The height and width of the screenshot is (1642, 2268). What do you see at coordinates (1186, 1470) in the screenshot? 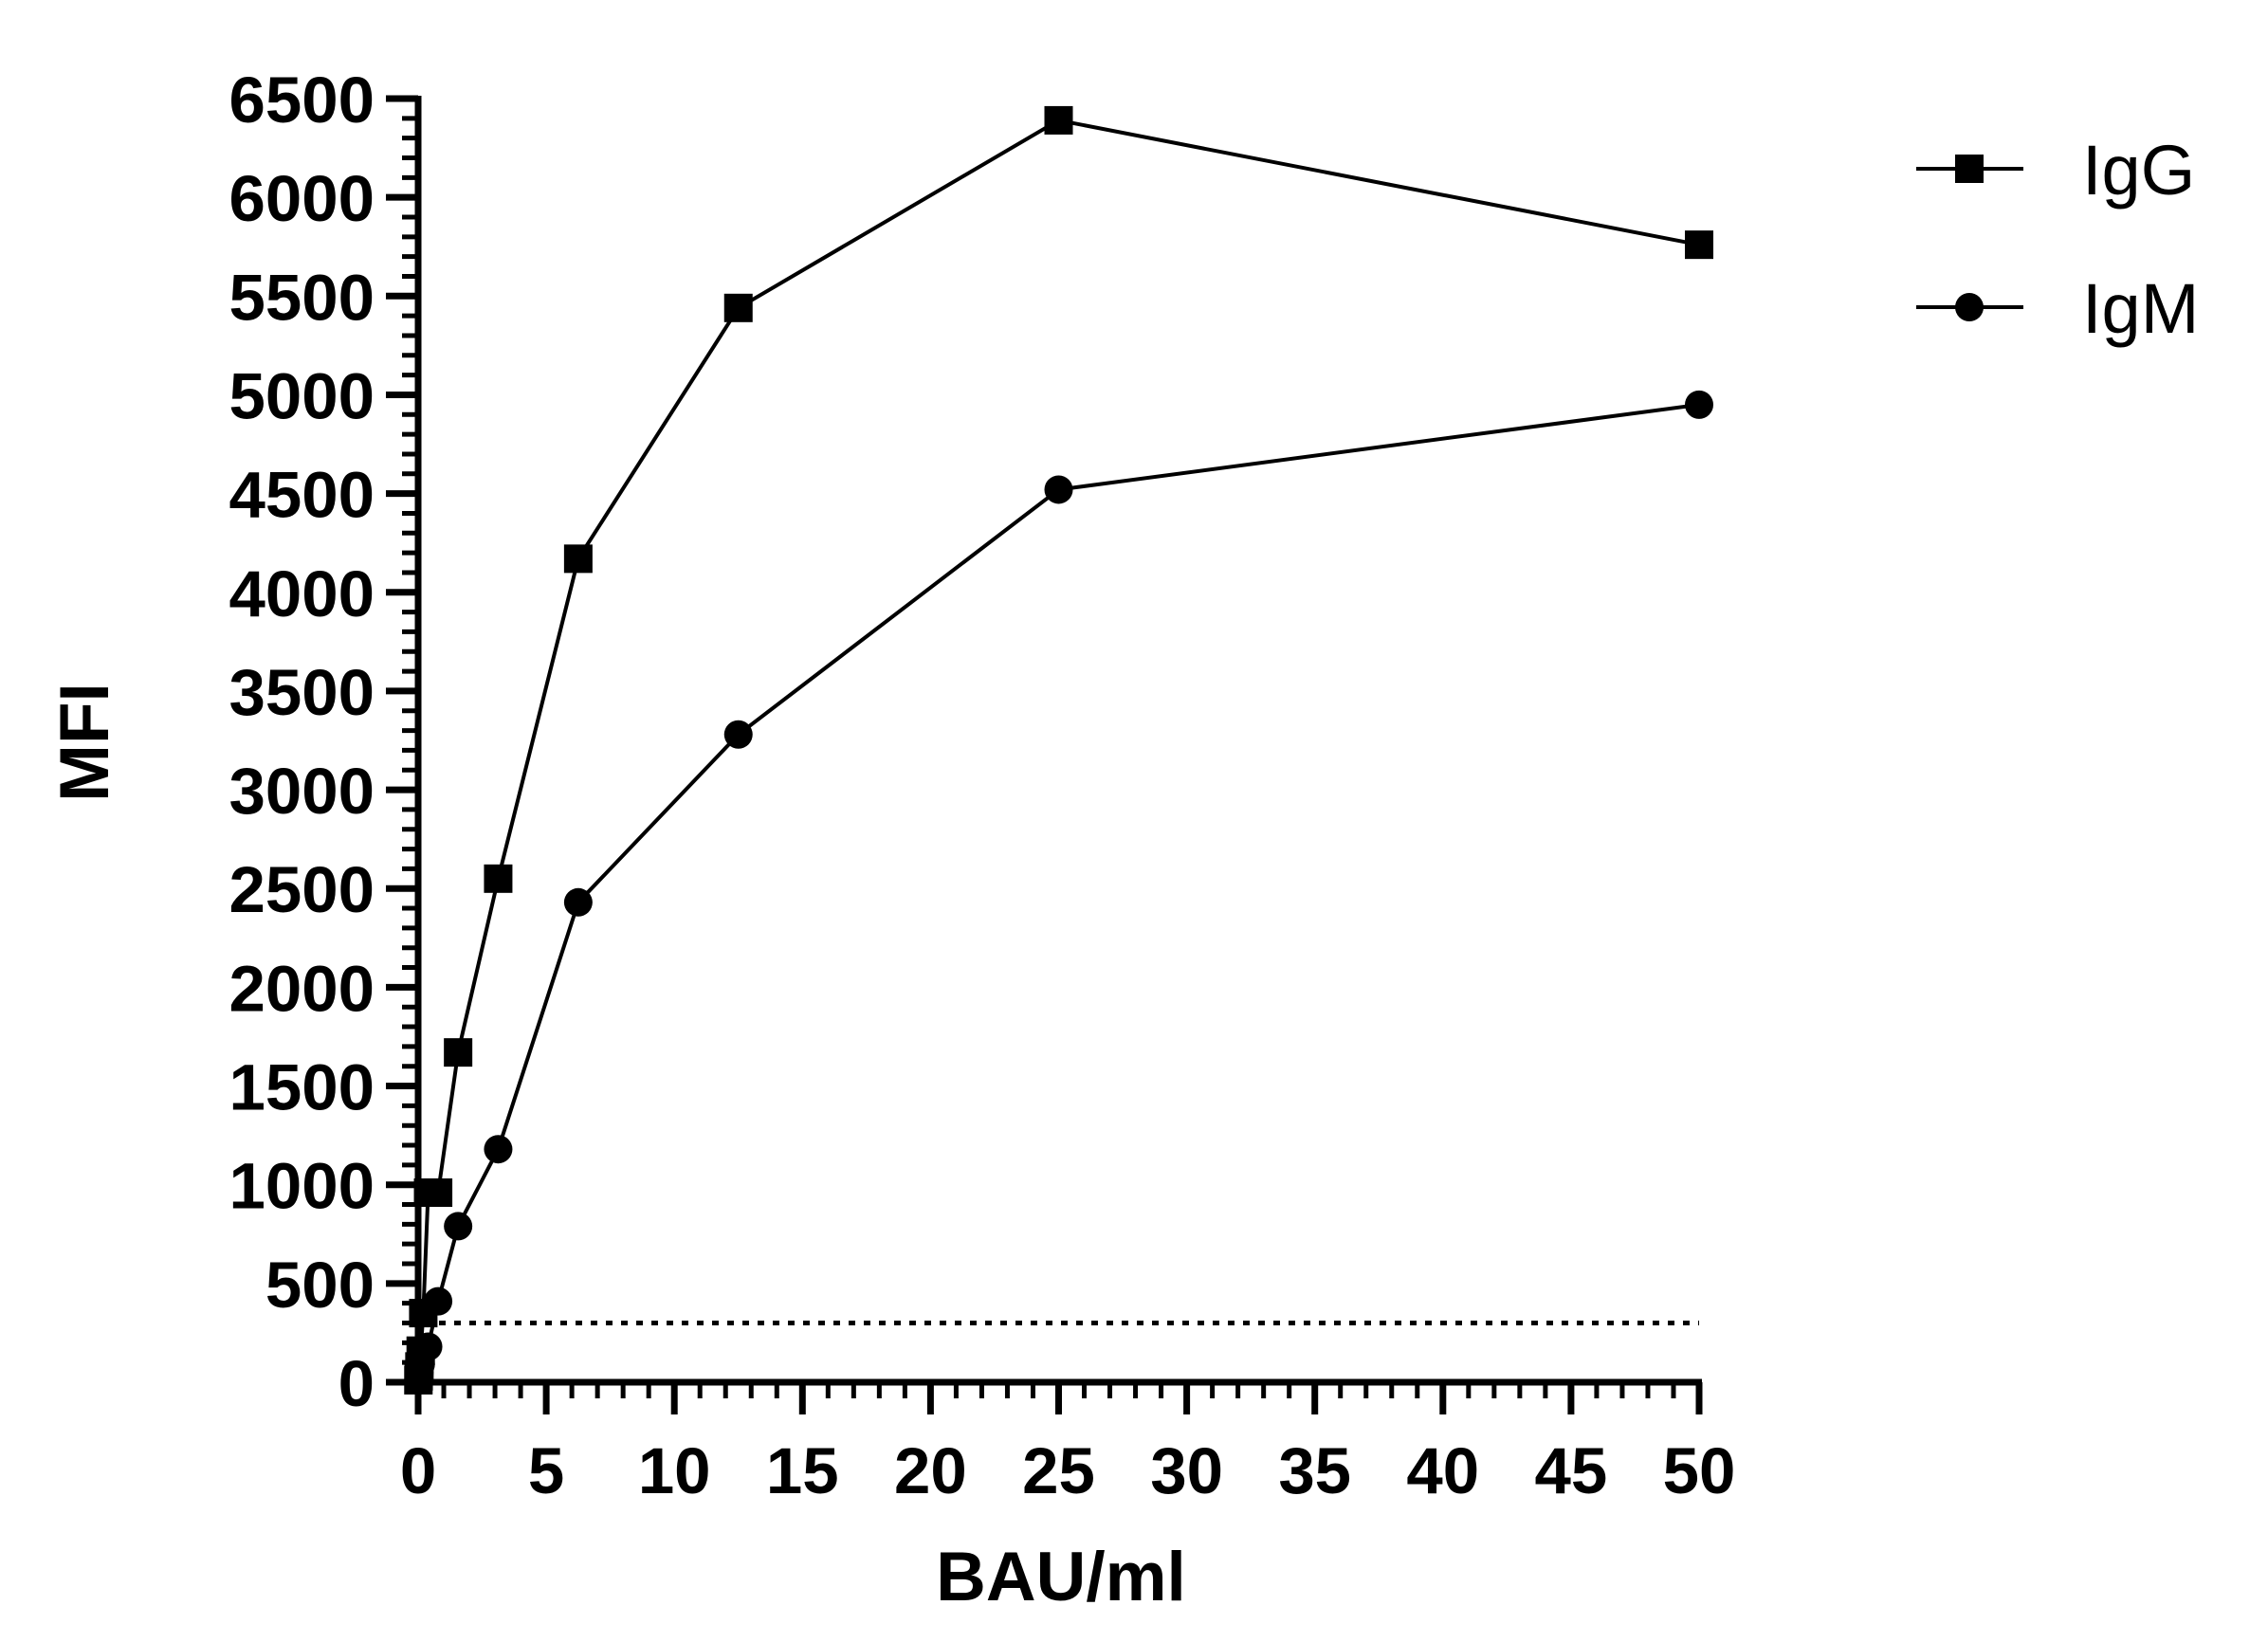
I see `x-tick-label: 30` at bounding box center [1186, 1470].